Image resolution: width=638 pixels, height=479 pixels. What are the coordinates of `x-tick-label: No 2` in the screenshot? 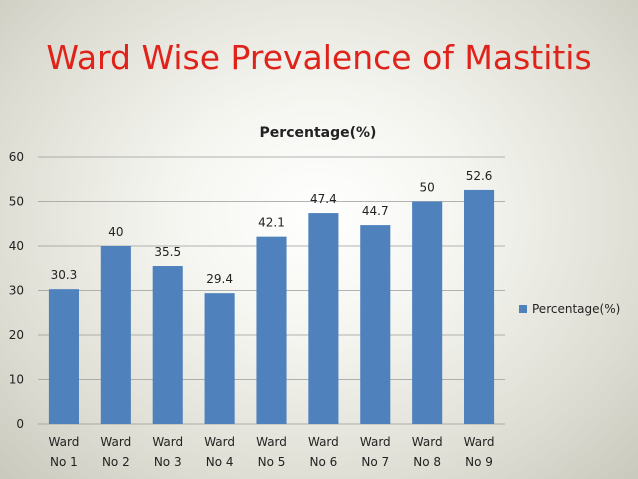 It's located at (116, 462).